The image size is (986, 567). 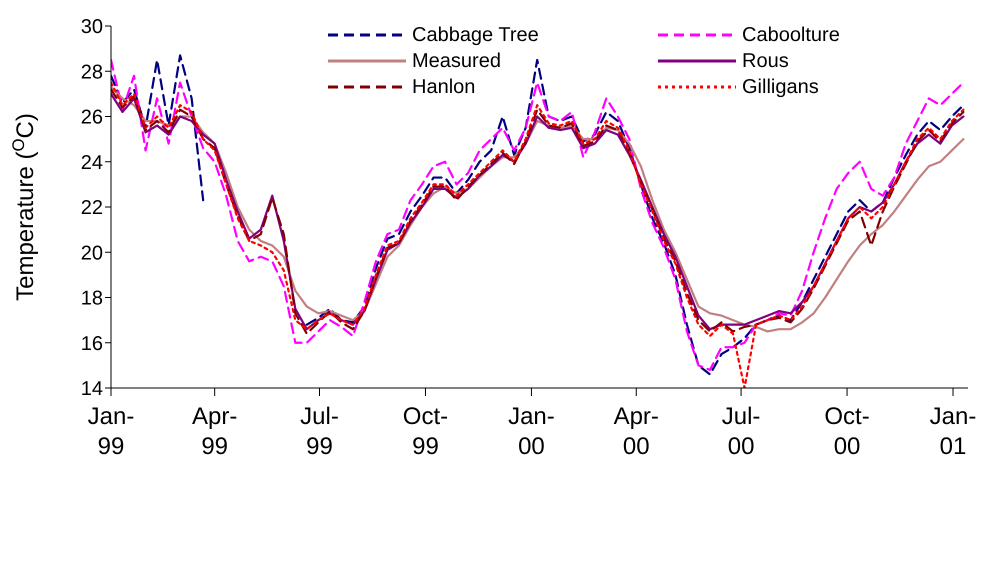 I want to click on legend-label: Cabbage Tree, so click(x=475, y=35).